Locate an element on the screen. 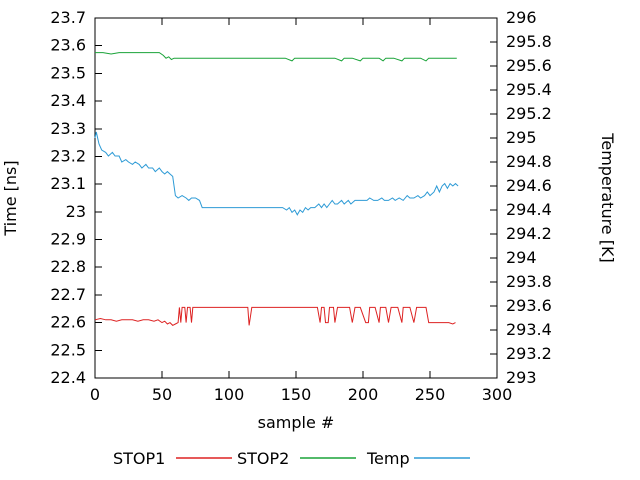 The image size is (640, 480). series-line-stop1 is located at coordinates (275, 316).